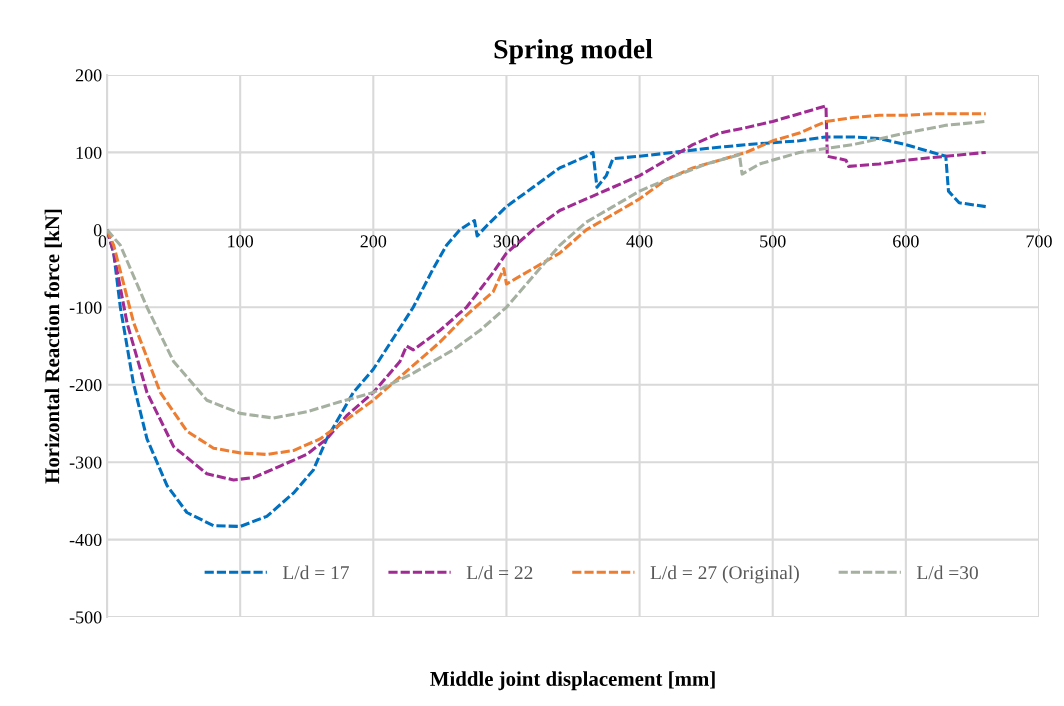 The image size is (1064, 706). I want to click on y-tick-label: 0, so click(97, 230).